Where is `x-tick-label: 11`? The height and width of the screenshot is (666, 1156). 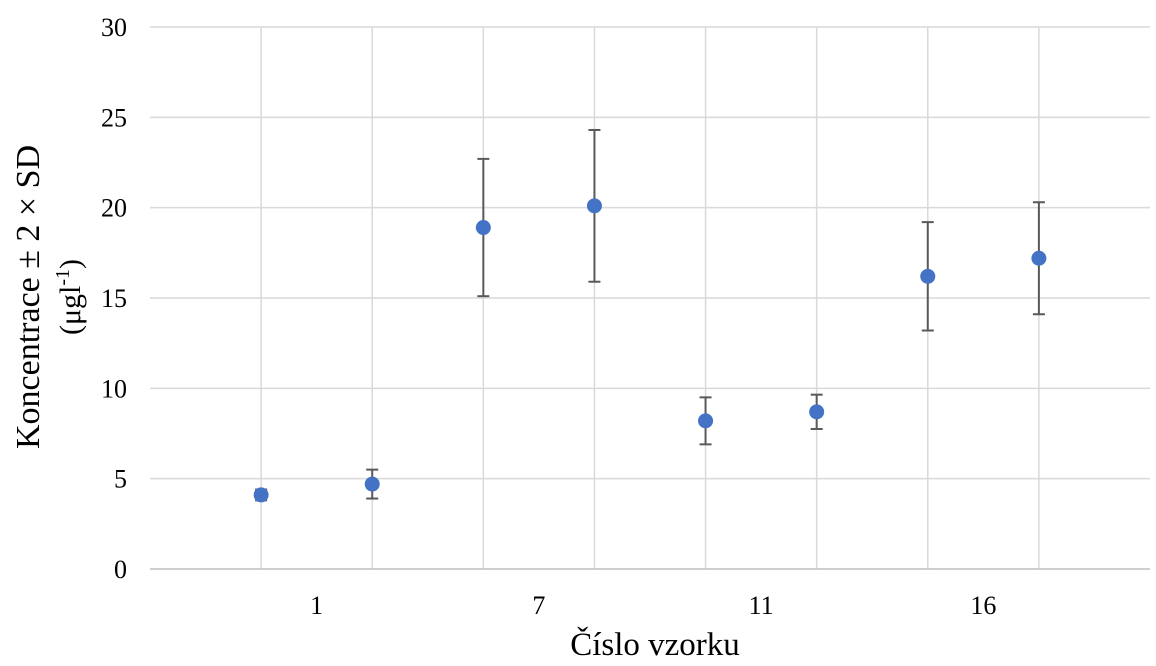 x-tick-label: 11 is located at coordinates (761, 605).